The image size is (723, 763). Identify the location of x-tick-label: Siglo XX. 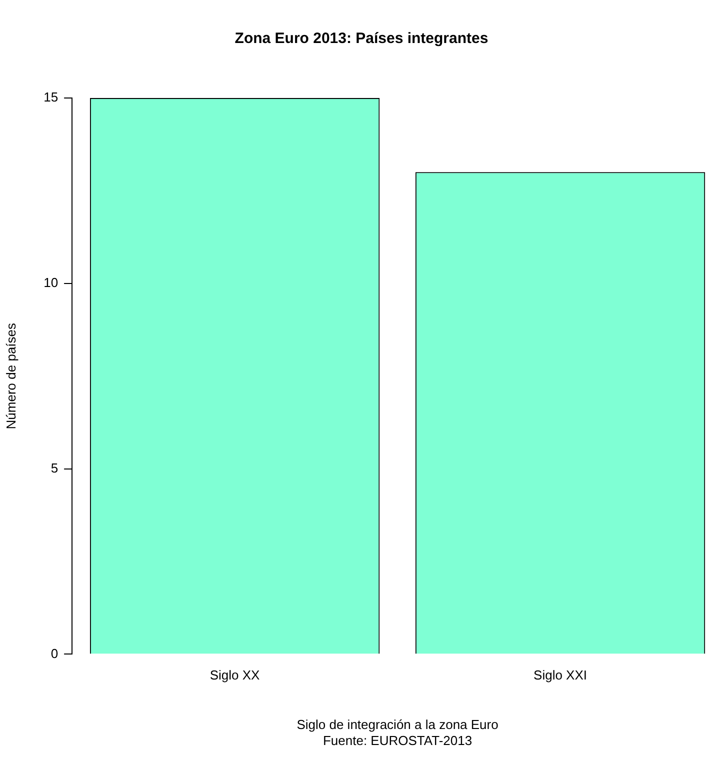
(235, 675).